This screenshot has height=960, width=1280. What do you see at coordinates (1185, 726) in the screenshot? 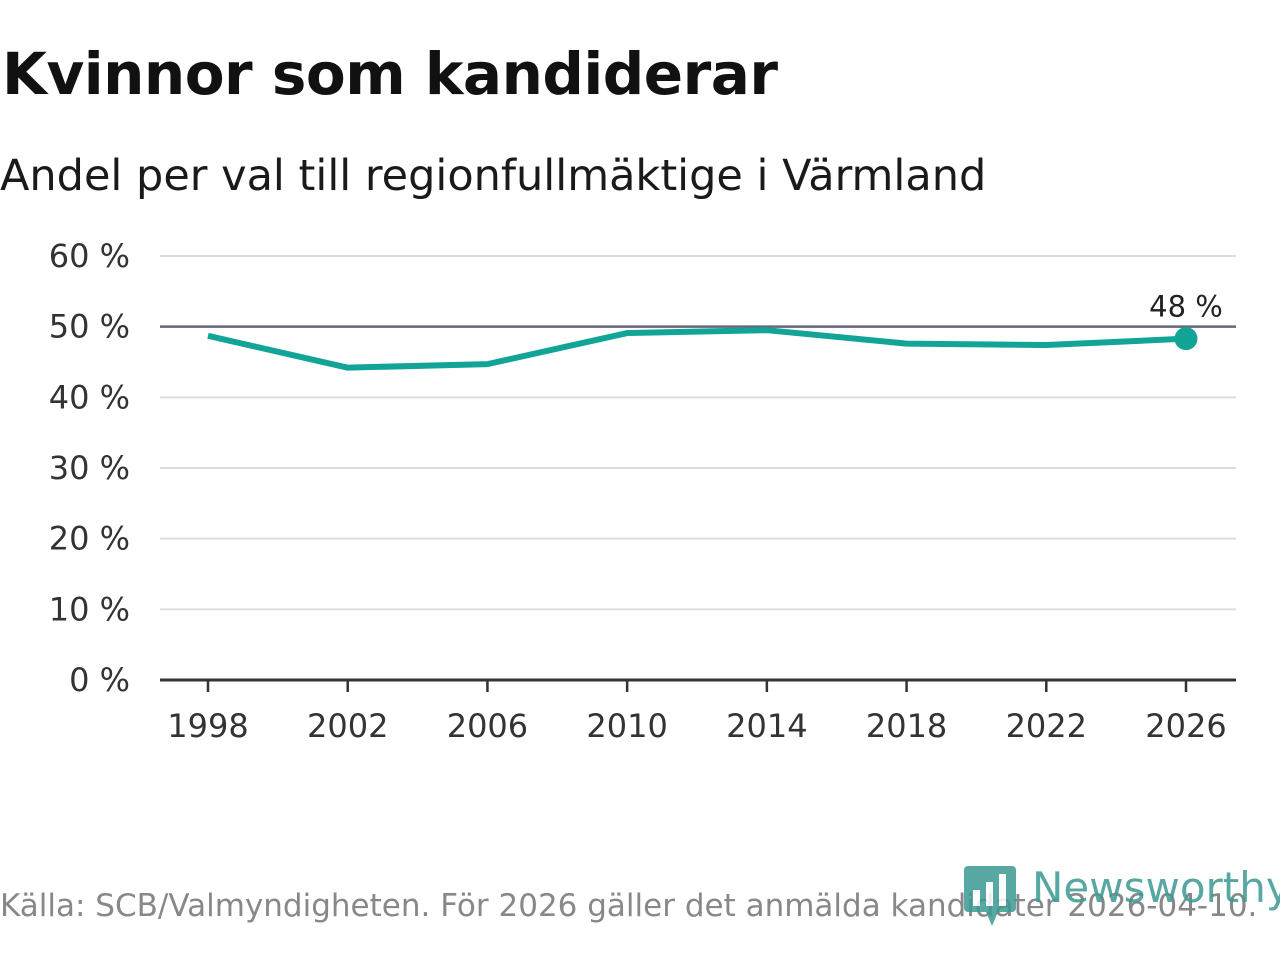
I see `x-tick-label-2026: 2026` at bounding box center [1185, 726].